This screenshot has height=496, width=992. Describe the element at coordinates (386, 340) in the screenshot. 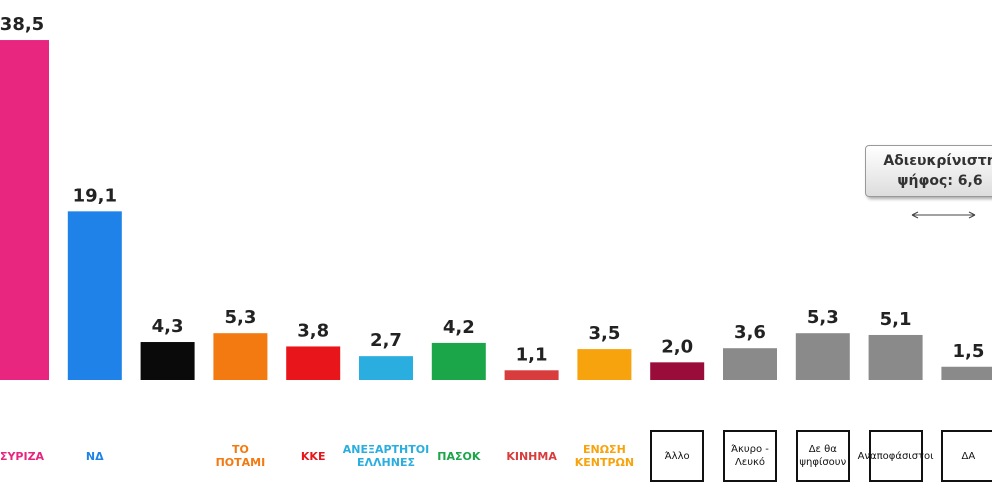

I see `value-label: 2,7` at that location.